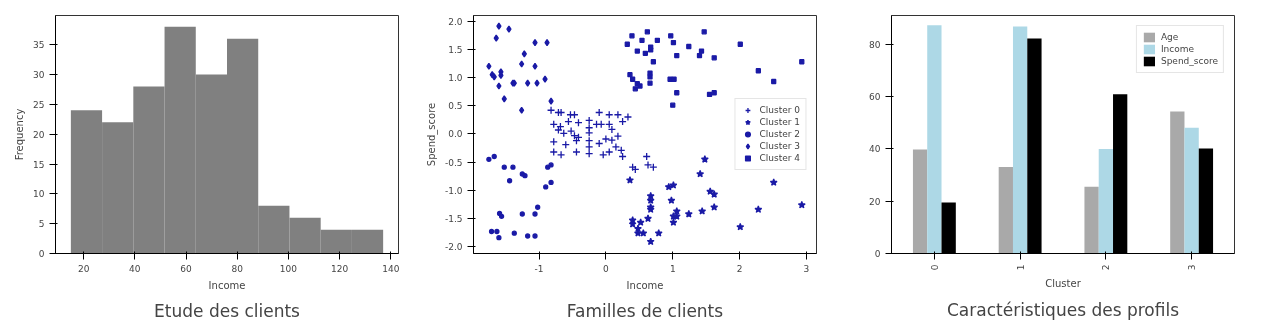 This screenshot has height=332, width=1267. What do you see at coordinates (455, 134) in the screenshot?
I see `y-tick-label: 0.0` at bounding box center [455, 134].